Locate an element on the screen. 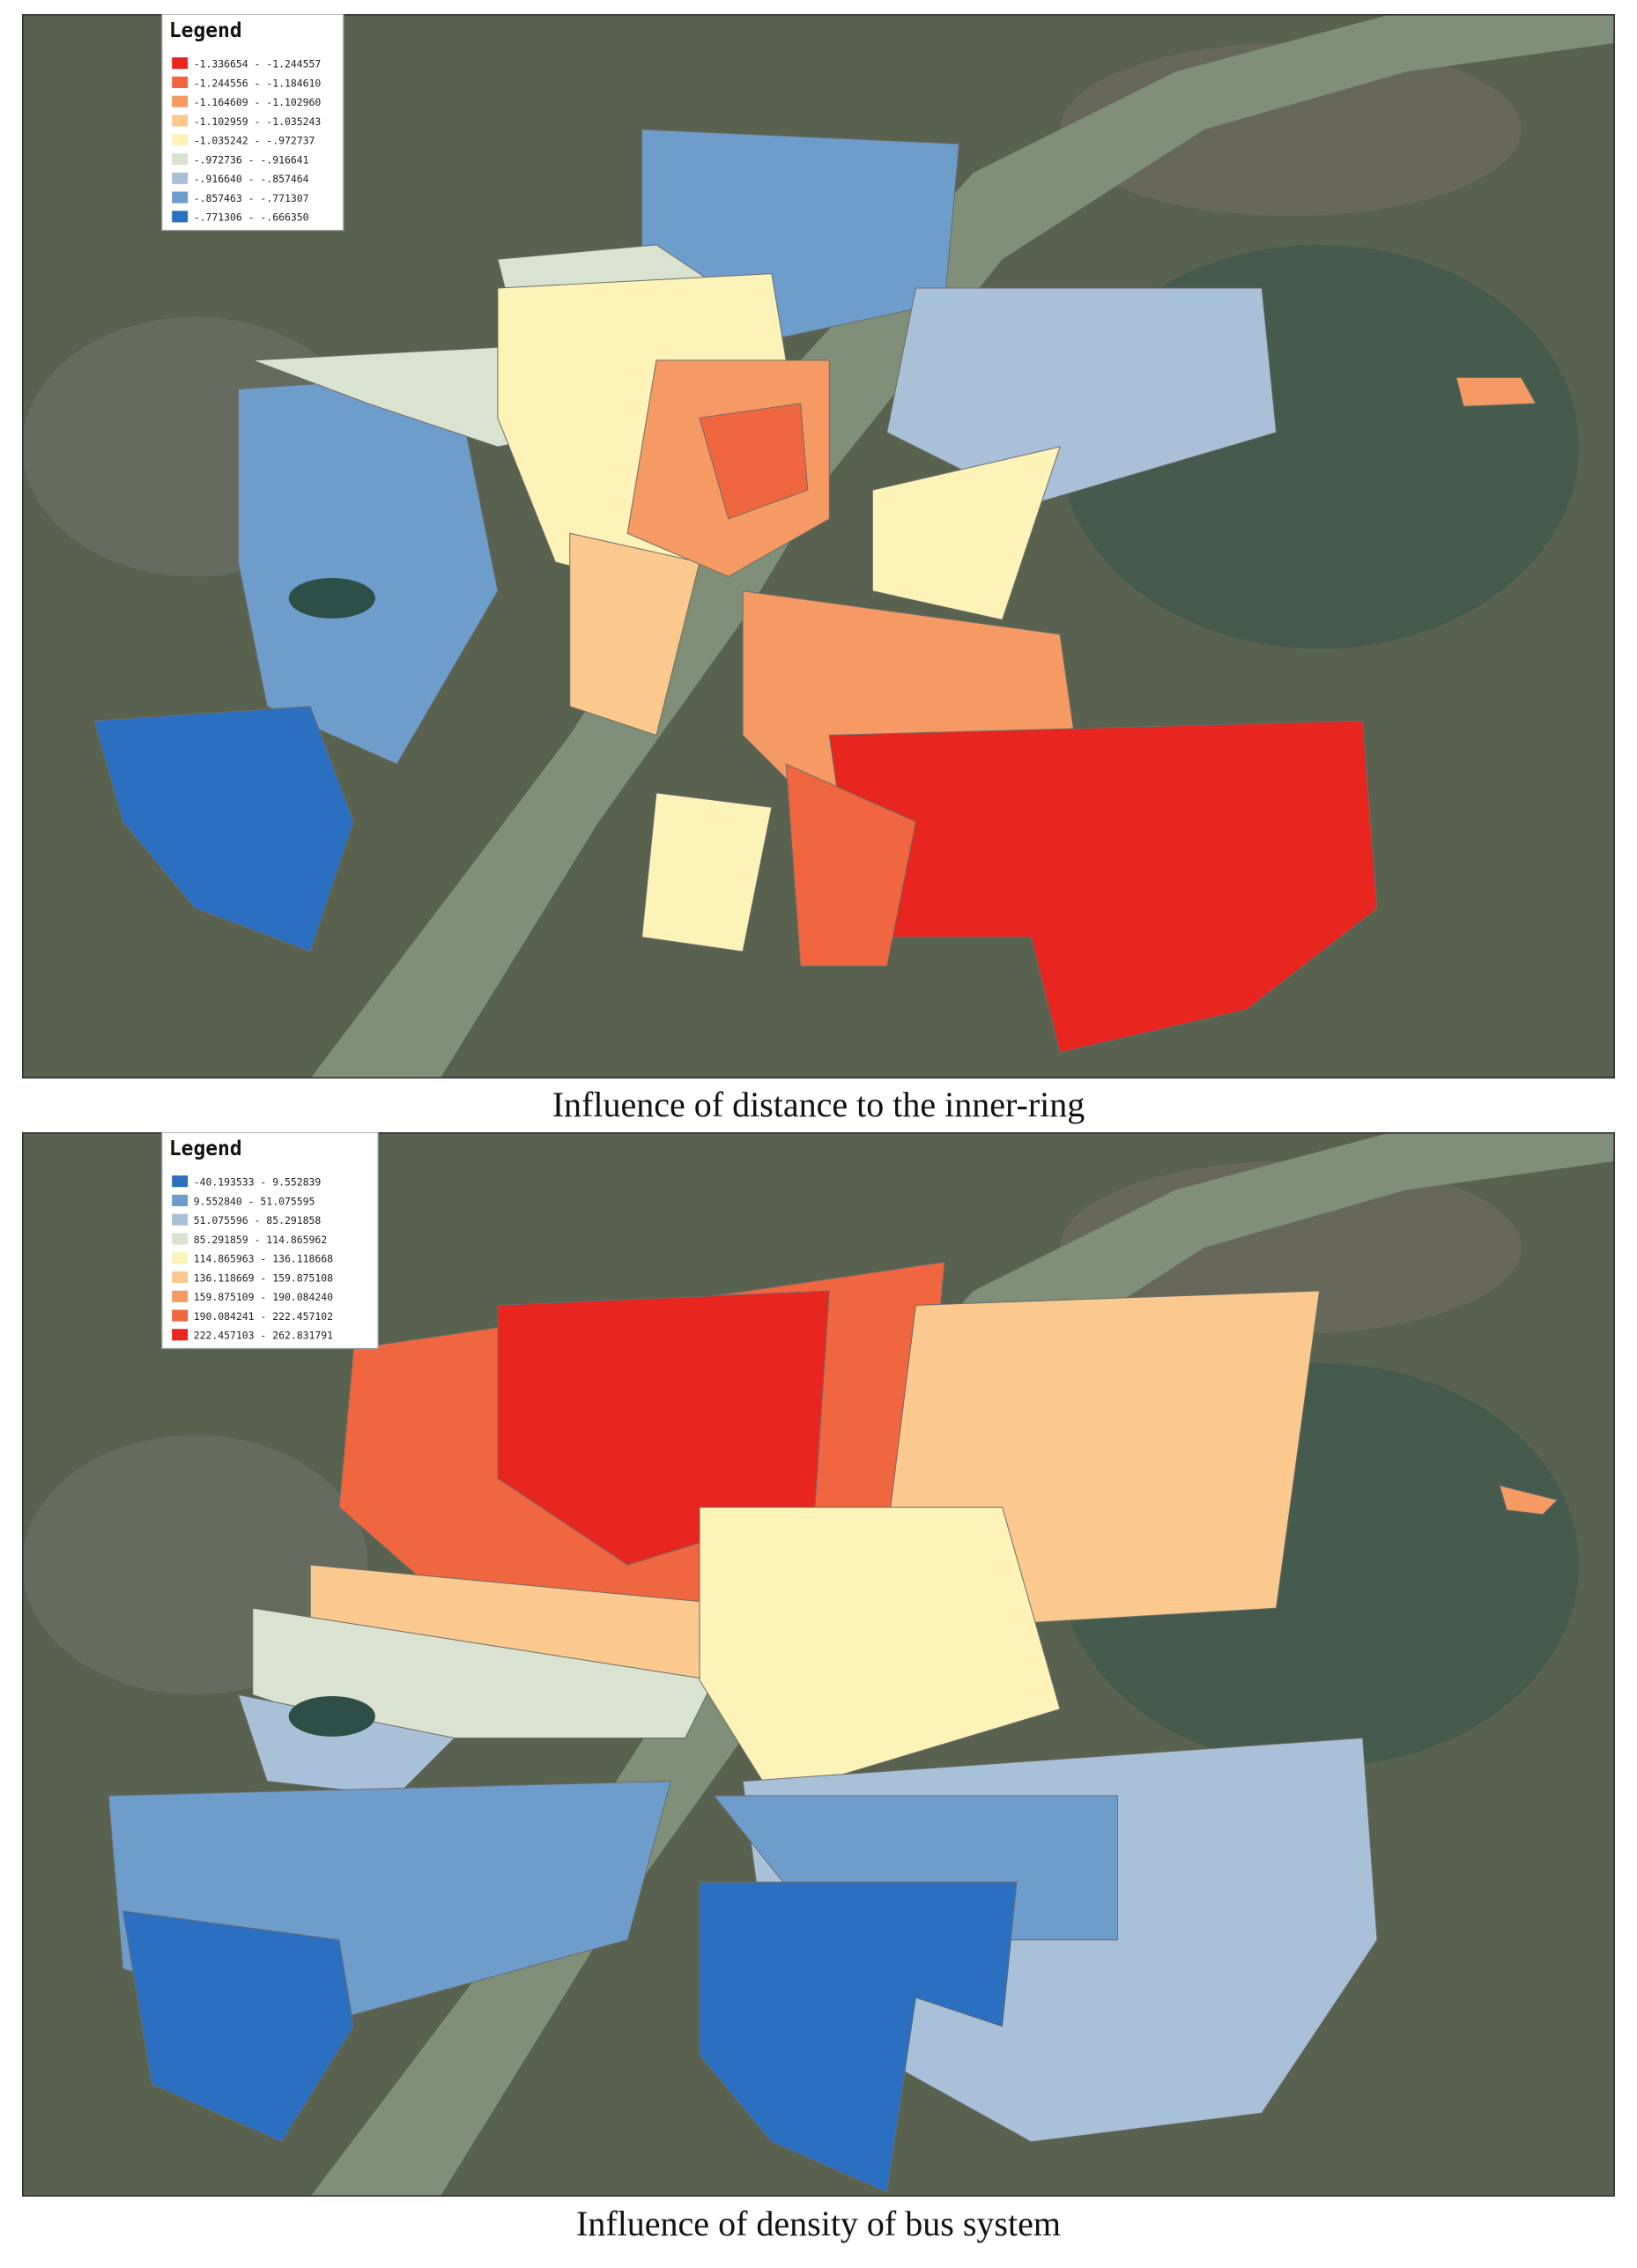 The height and width of the screenshot is (2268, 1637). caption: Influence of density of bus system is located at coordinates (818, 2223).